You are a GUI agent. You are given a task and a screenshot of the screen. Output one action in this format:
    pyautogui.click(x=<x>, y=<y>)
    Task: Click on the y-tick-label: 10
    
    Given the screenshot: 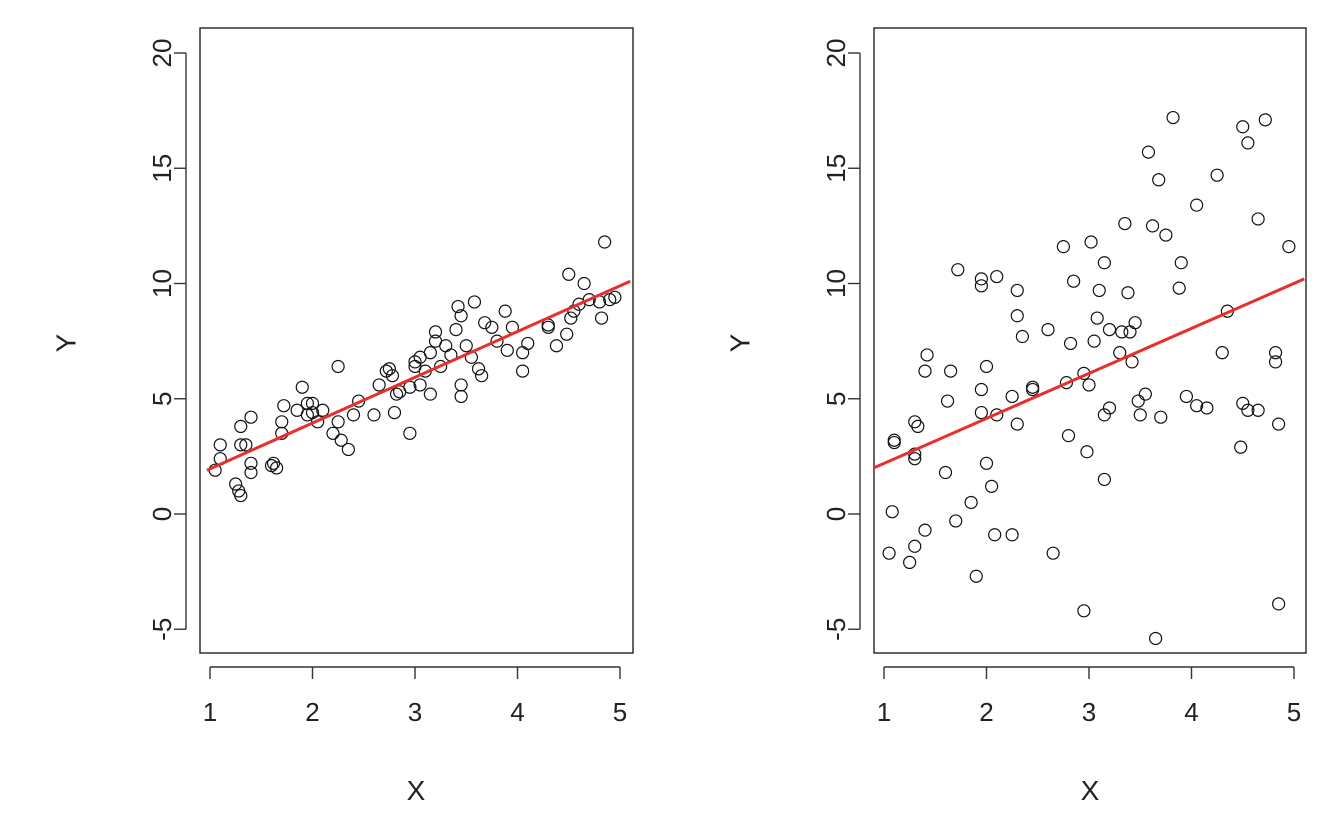 What is the action you would take?
    pyautogui.click(x=162, y=283)
    